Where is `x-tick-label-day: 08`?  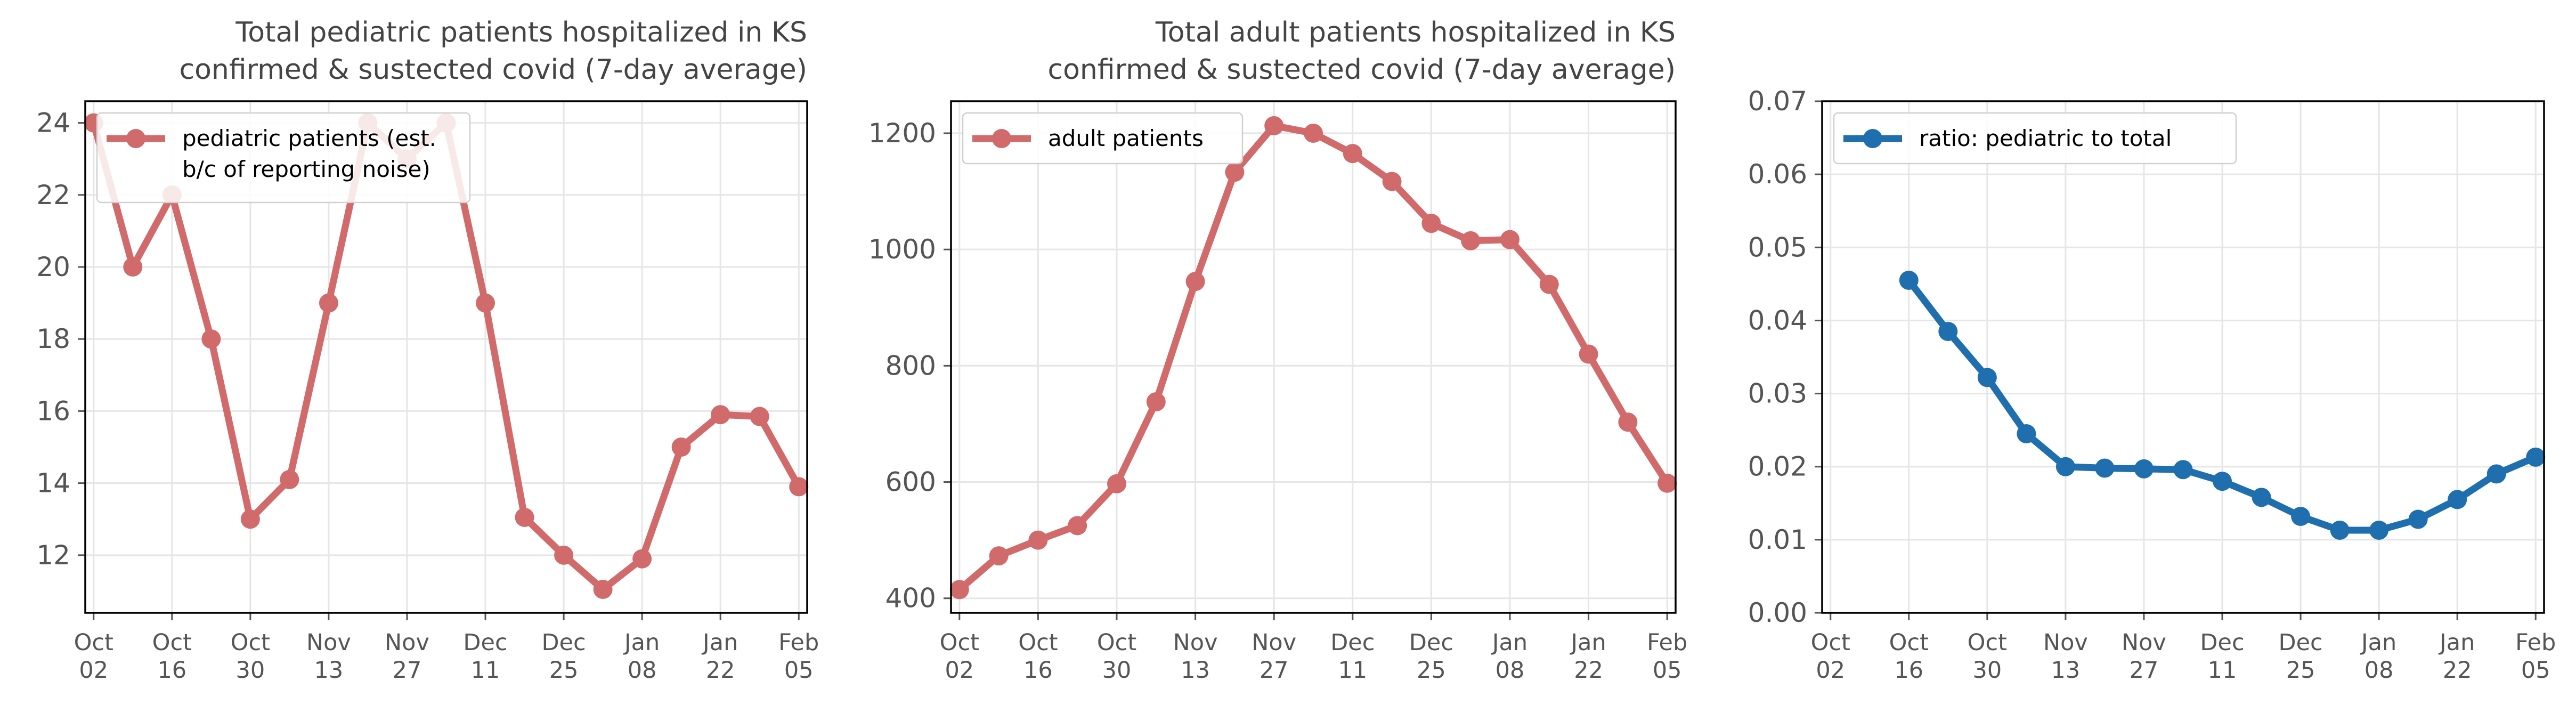 x-tick-label-day: 08 is located at coordinates (643, 670).